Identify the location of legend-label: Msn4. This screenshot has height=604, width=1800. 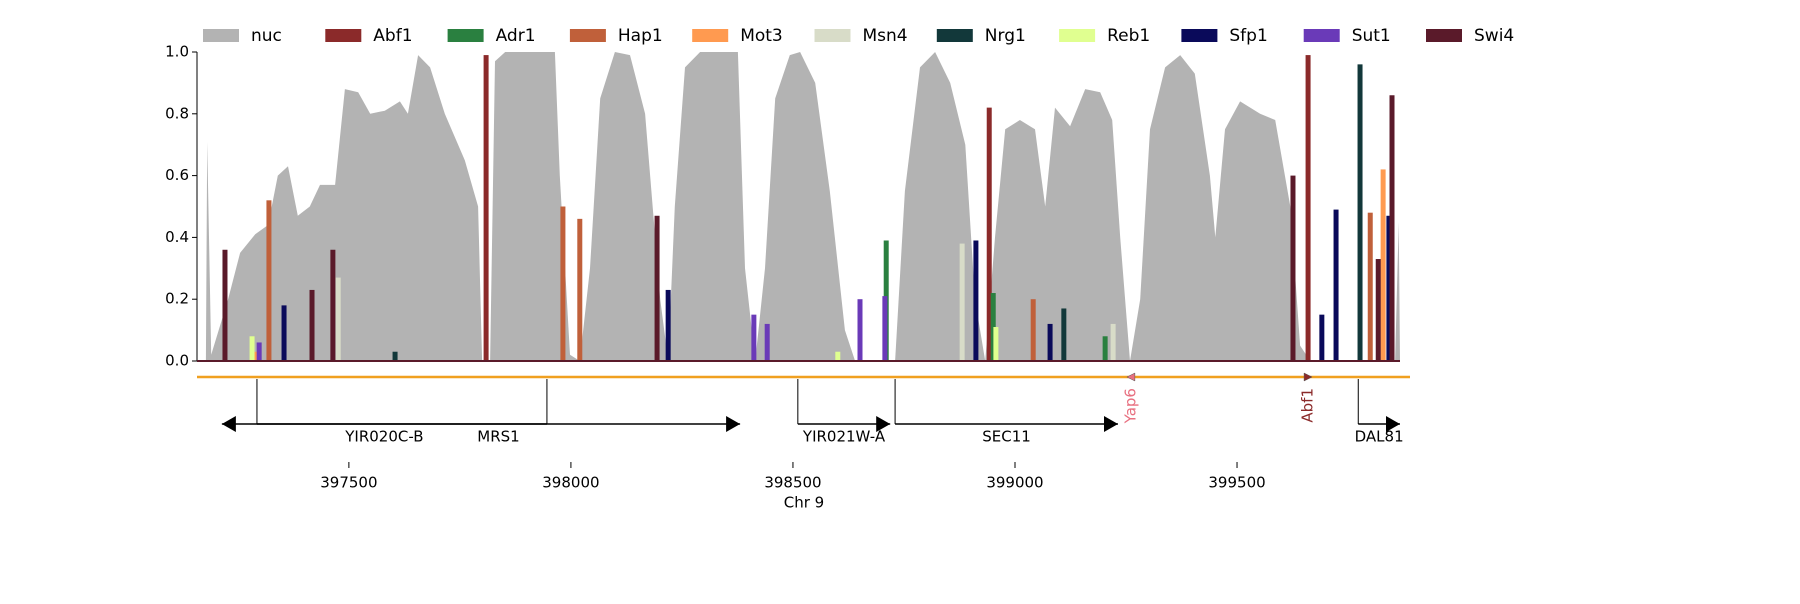
(885, 36).